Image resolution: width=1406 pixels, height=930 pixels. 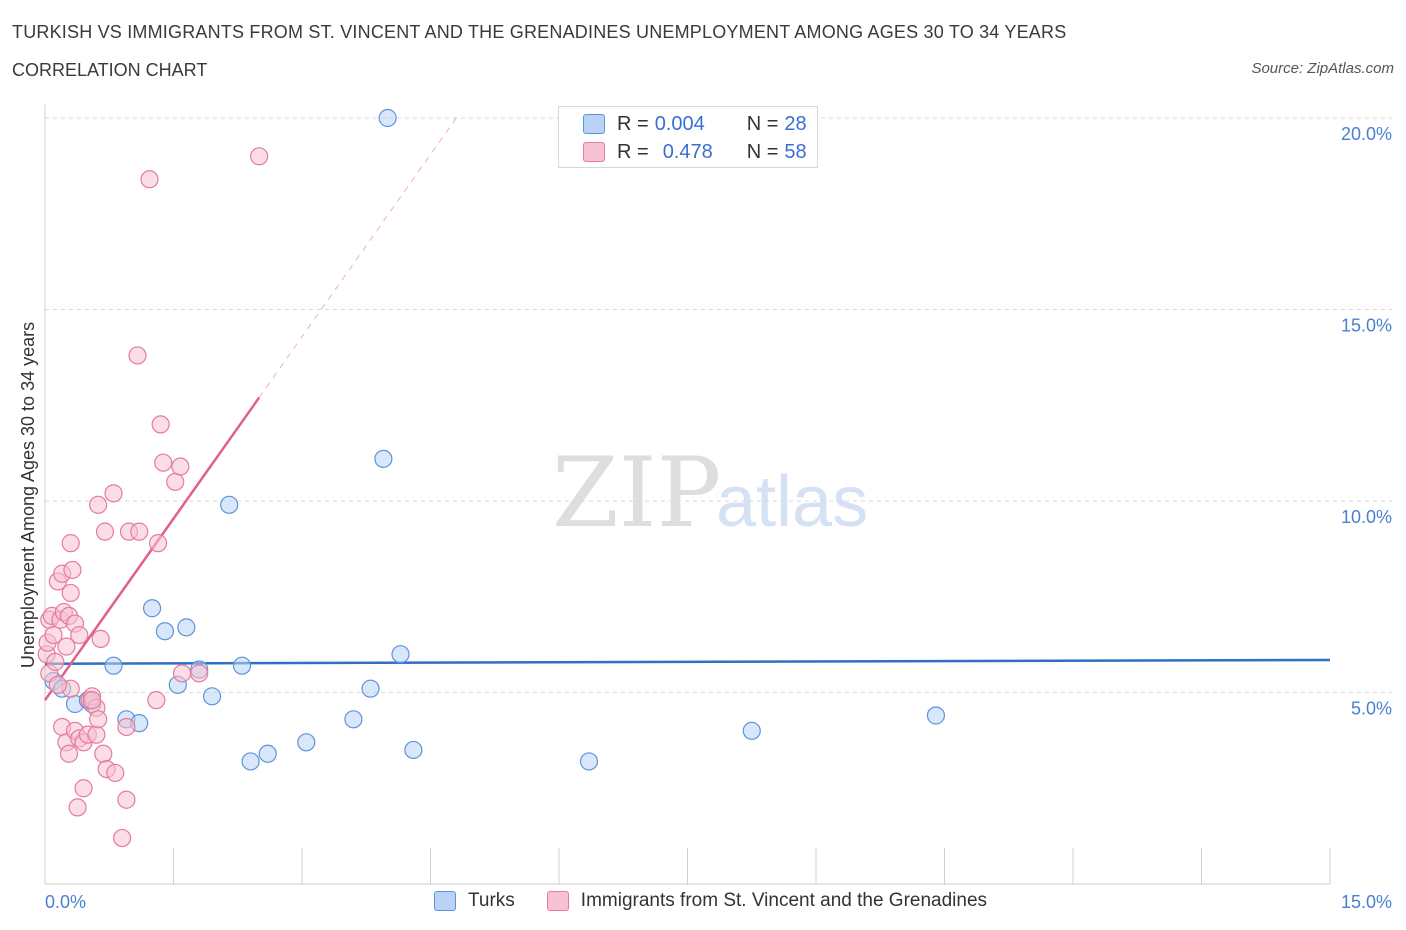 What do you see at coordinates (795, 151) in the screenshot?
I see `n-value: 58` at bounding box center [795, 151].